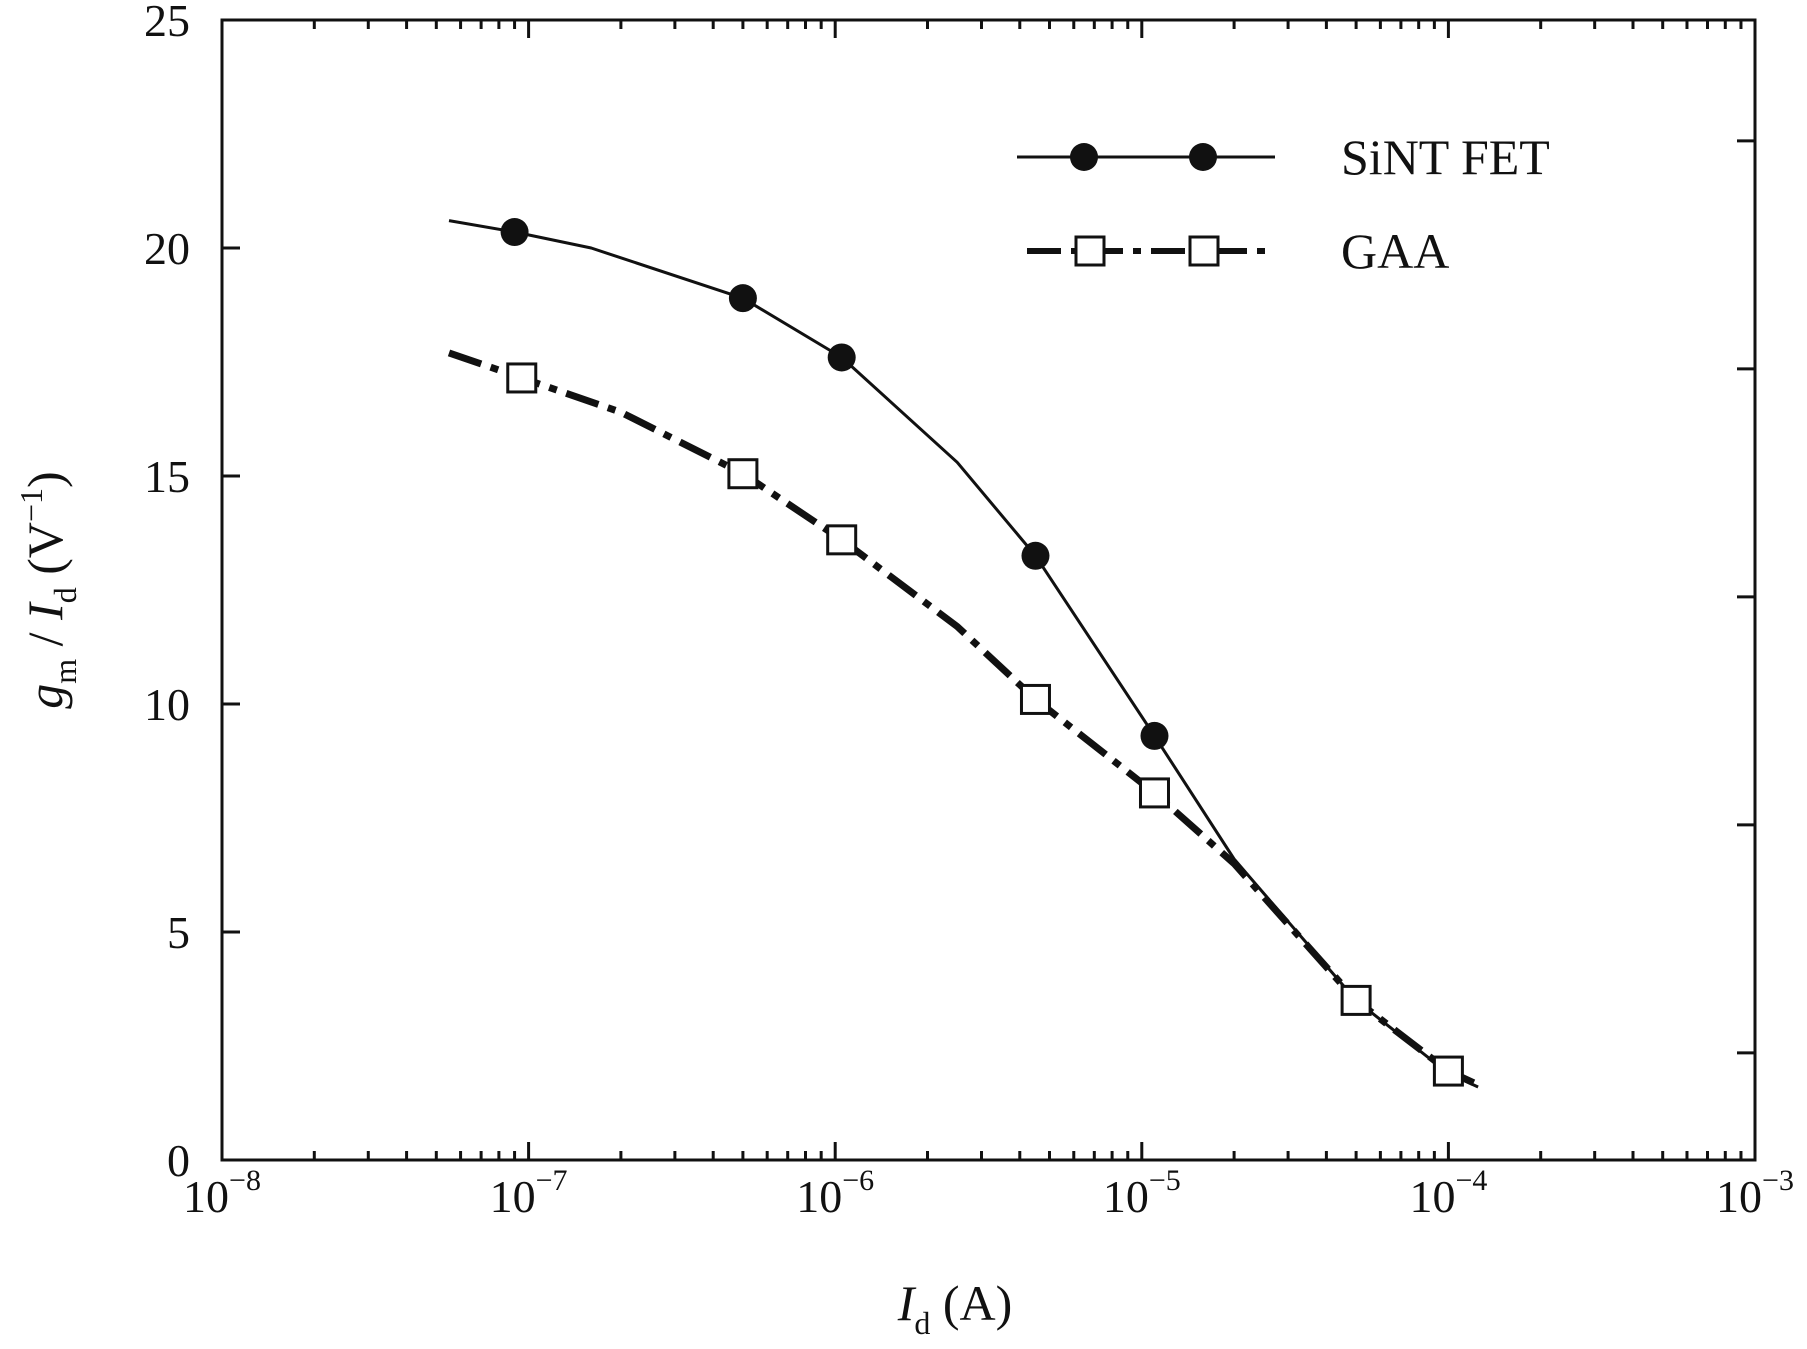  I want to click on y-tick-label: 20, so click(167, 248).